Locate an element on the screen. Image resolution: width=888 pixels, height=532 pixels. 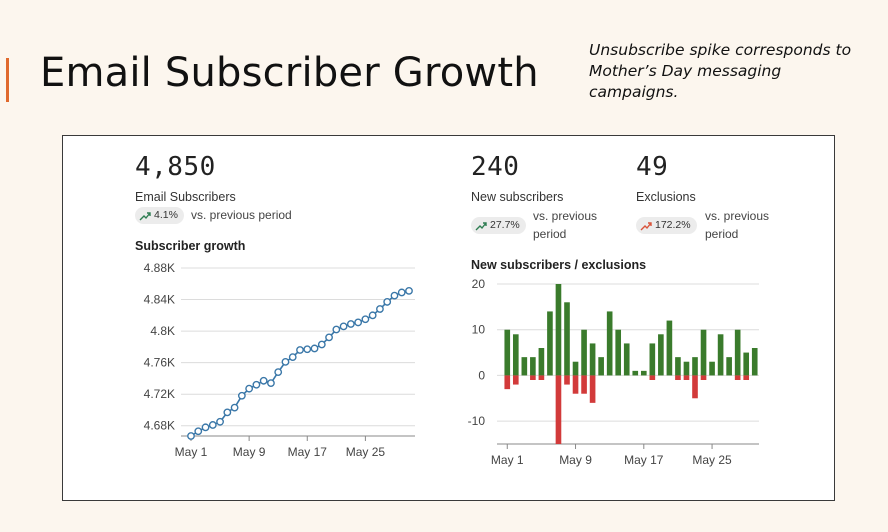
exclusions-comparison: vs. previous period is located at coordinates (737, 225).